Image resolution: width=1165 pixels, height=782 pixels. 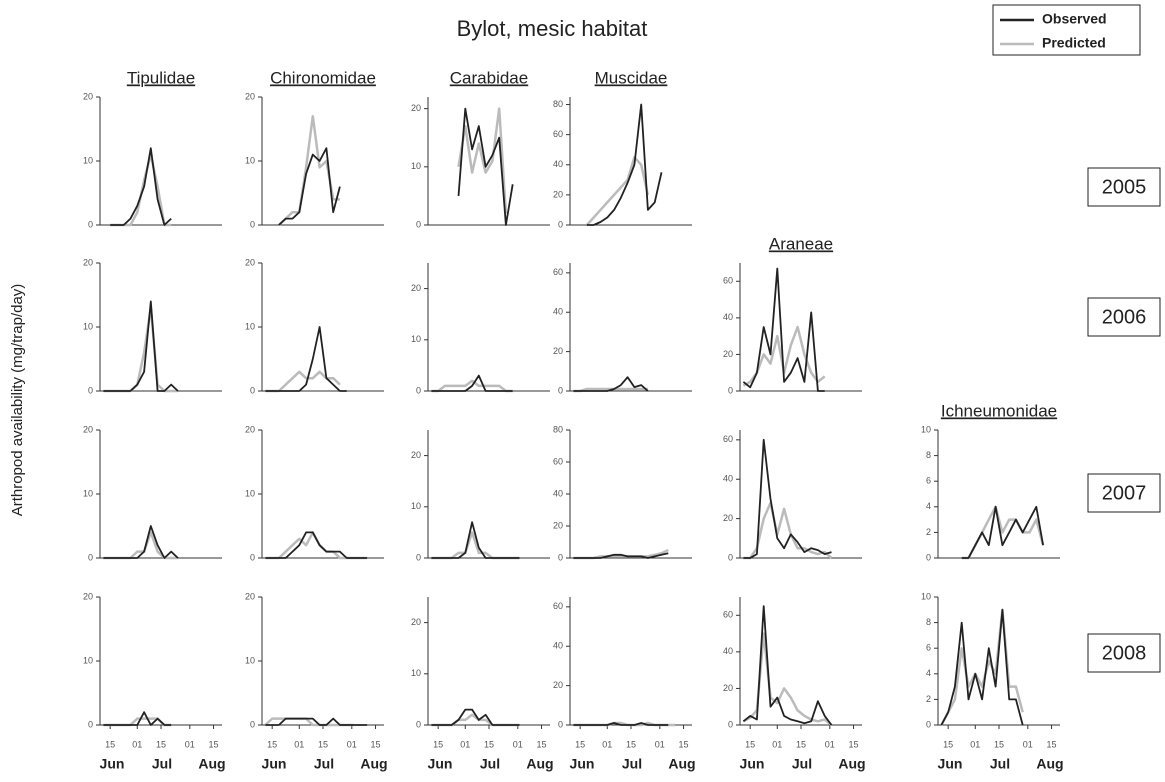 I want to click on y-axis-label: Arthropod availability (mg/trap/day), so click(x=17, y=400).